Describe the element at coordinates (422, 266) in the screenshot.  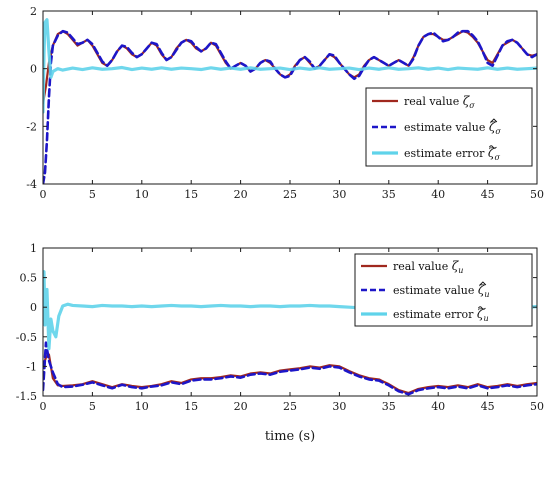
I see `bottom-legend-text: real value` at that location.